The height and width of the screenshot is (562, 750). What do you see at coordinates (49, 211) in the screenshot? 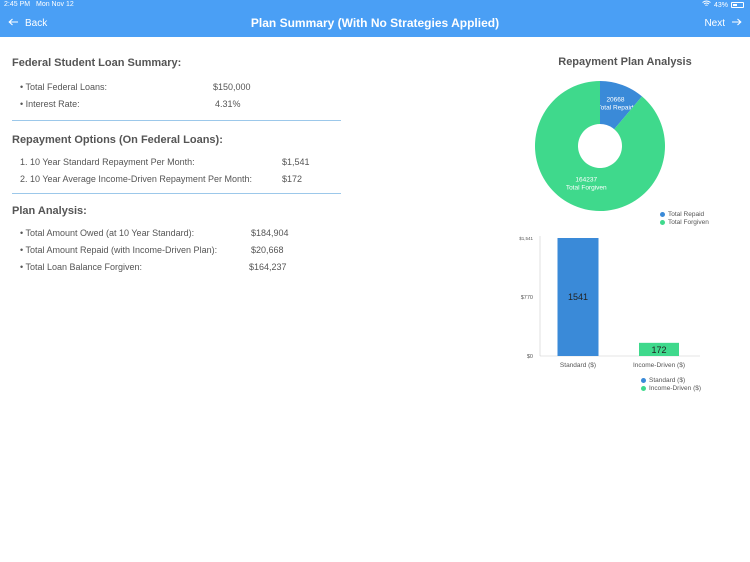
I see `plan-analysis-title: Plan Analysis:` at bounding box center [49, 211].